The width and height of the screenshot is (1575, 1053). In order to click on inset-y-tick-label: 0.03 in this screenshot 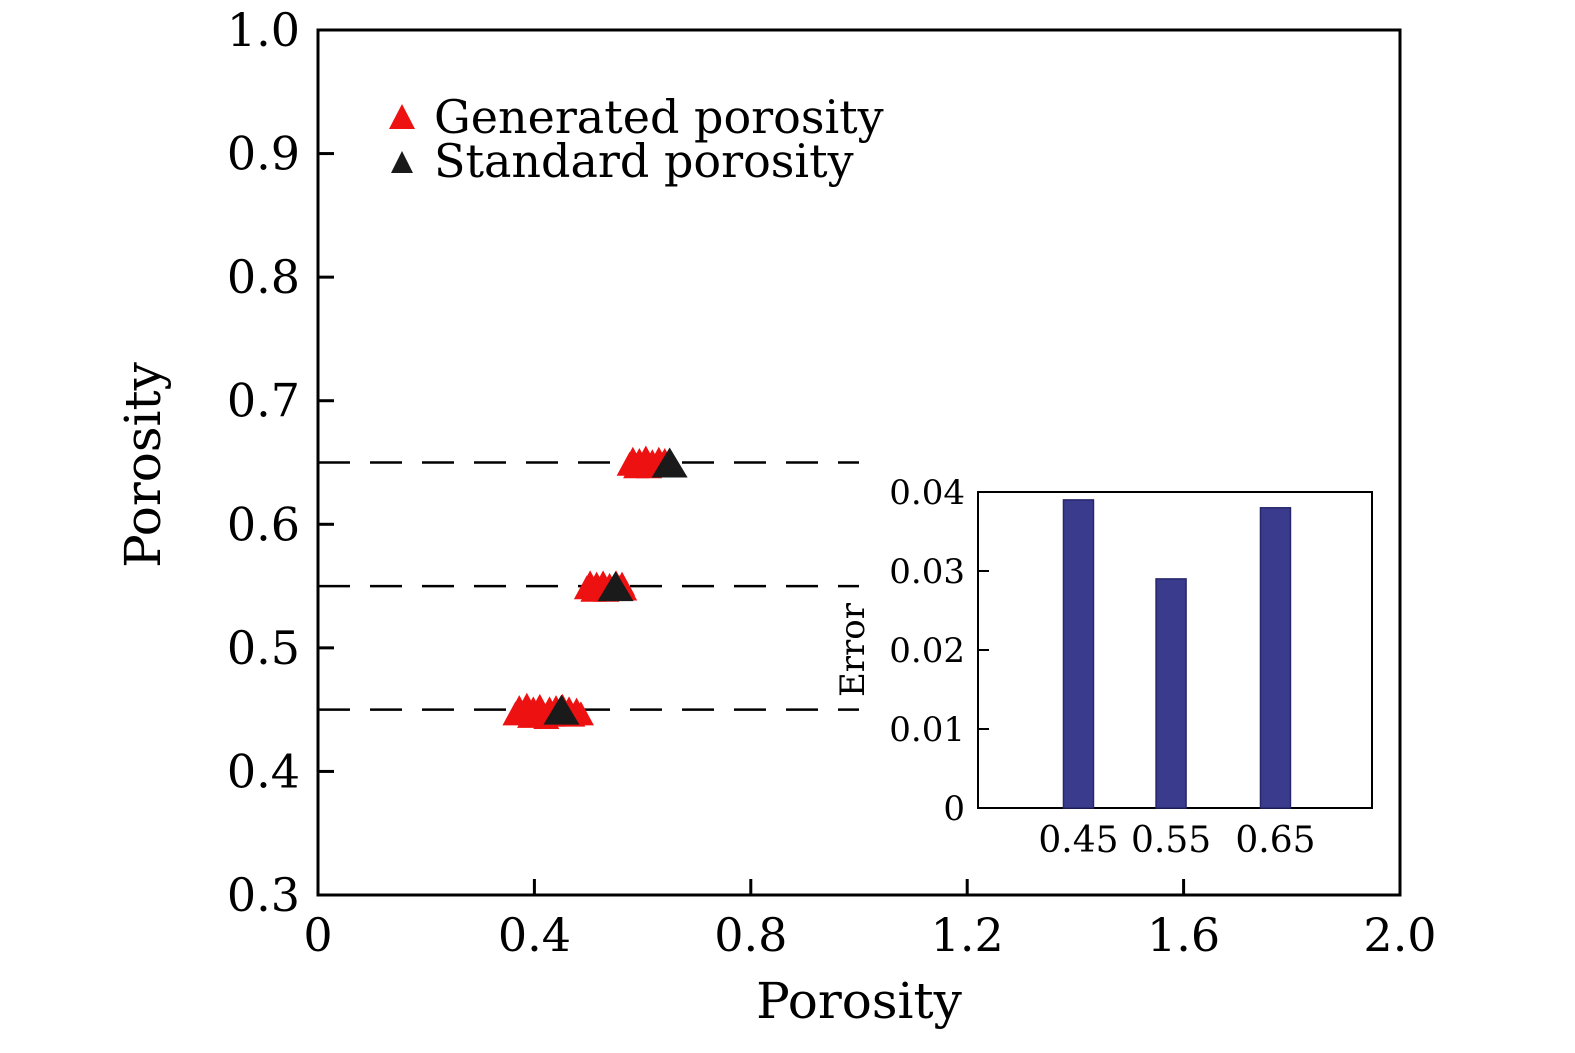, I will do `click(927, 572)`.